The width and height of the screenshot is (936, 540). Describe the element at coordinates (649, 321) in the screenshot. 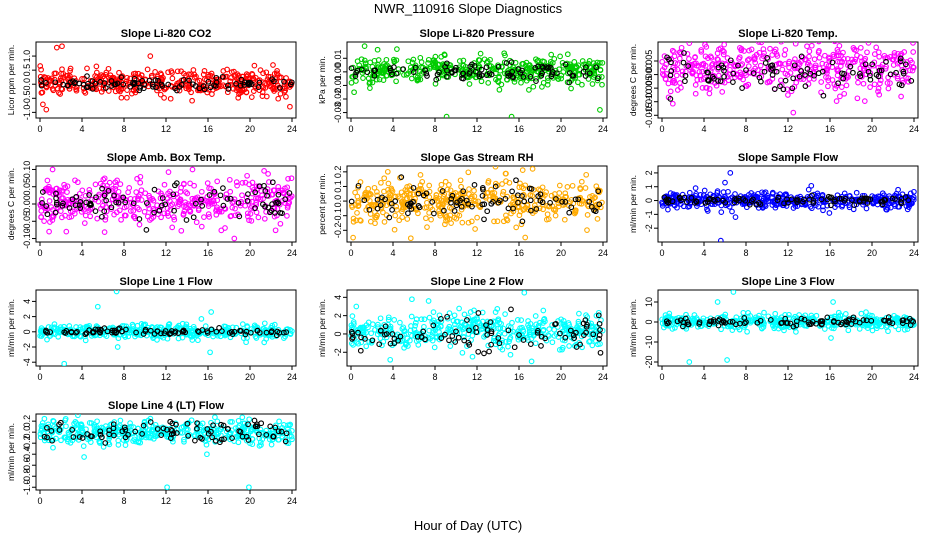

I see `y-tick-label: 0` at that location.